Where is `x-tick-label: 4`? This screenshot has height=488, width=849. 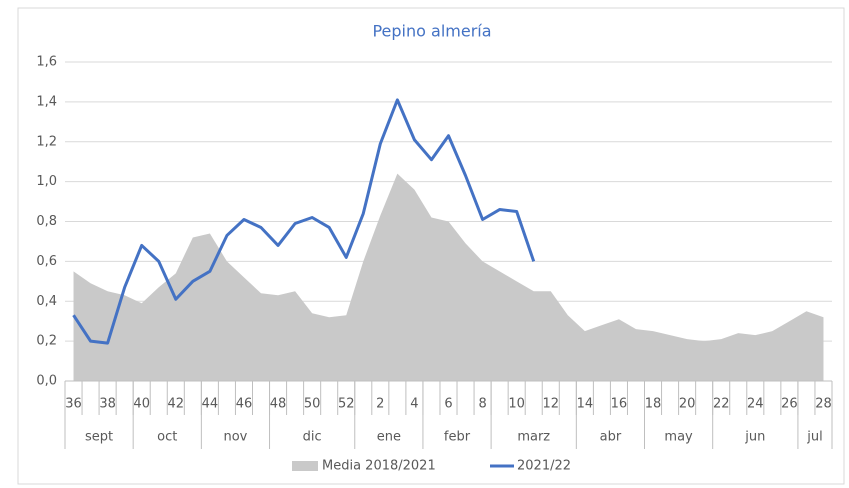 x-tick-label: 4 is located at coordinates (414, 404).